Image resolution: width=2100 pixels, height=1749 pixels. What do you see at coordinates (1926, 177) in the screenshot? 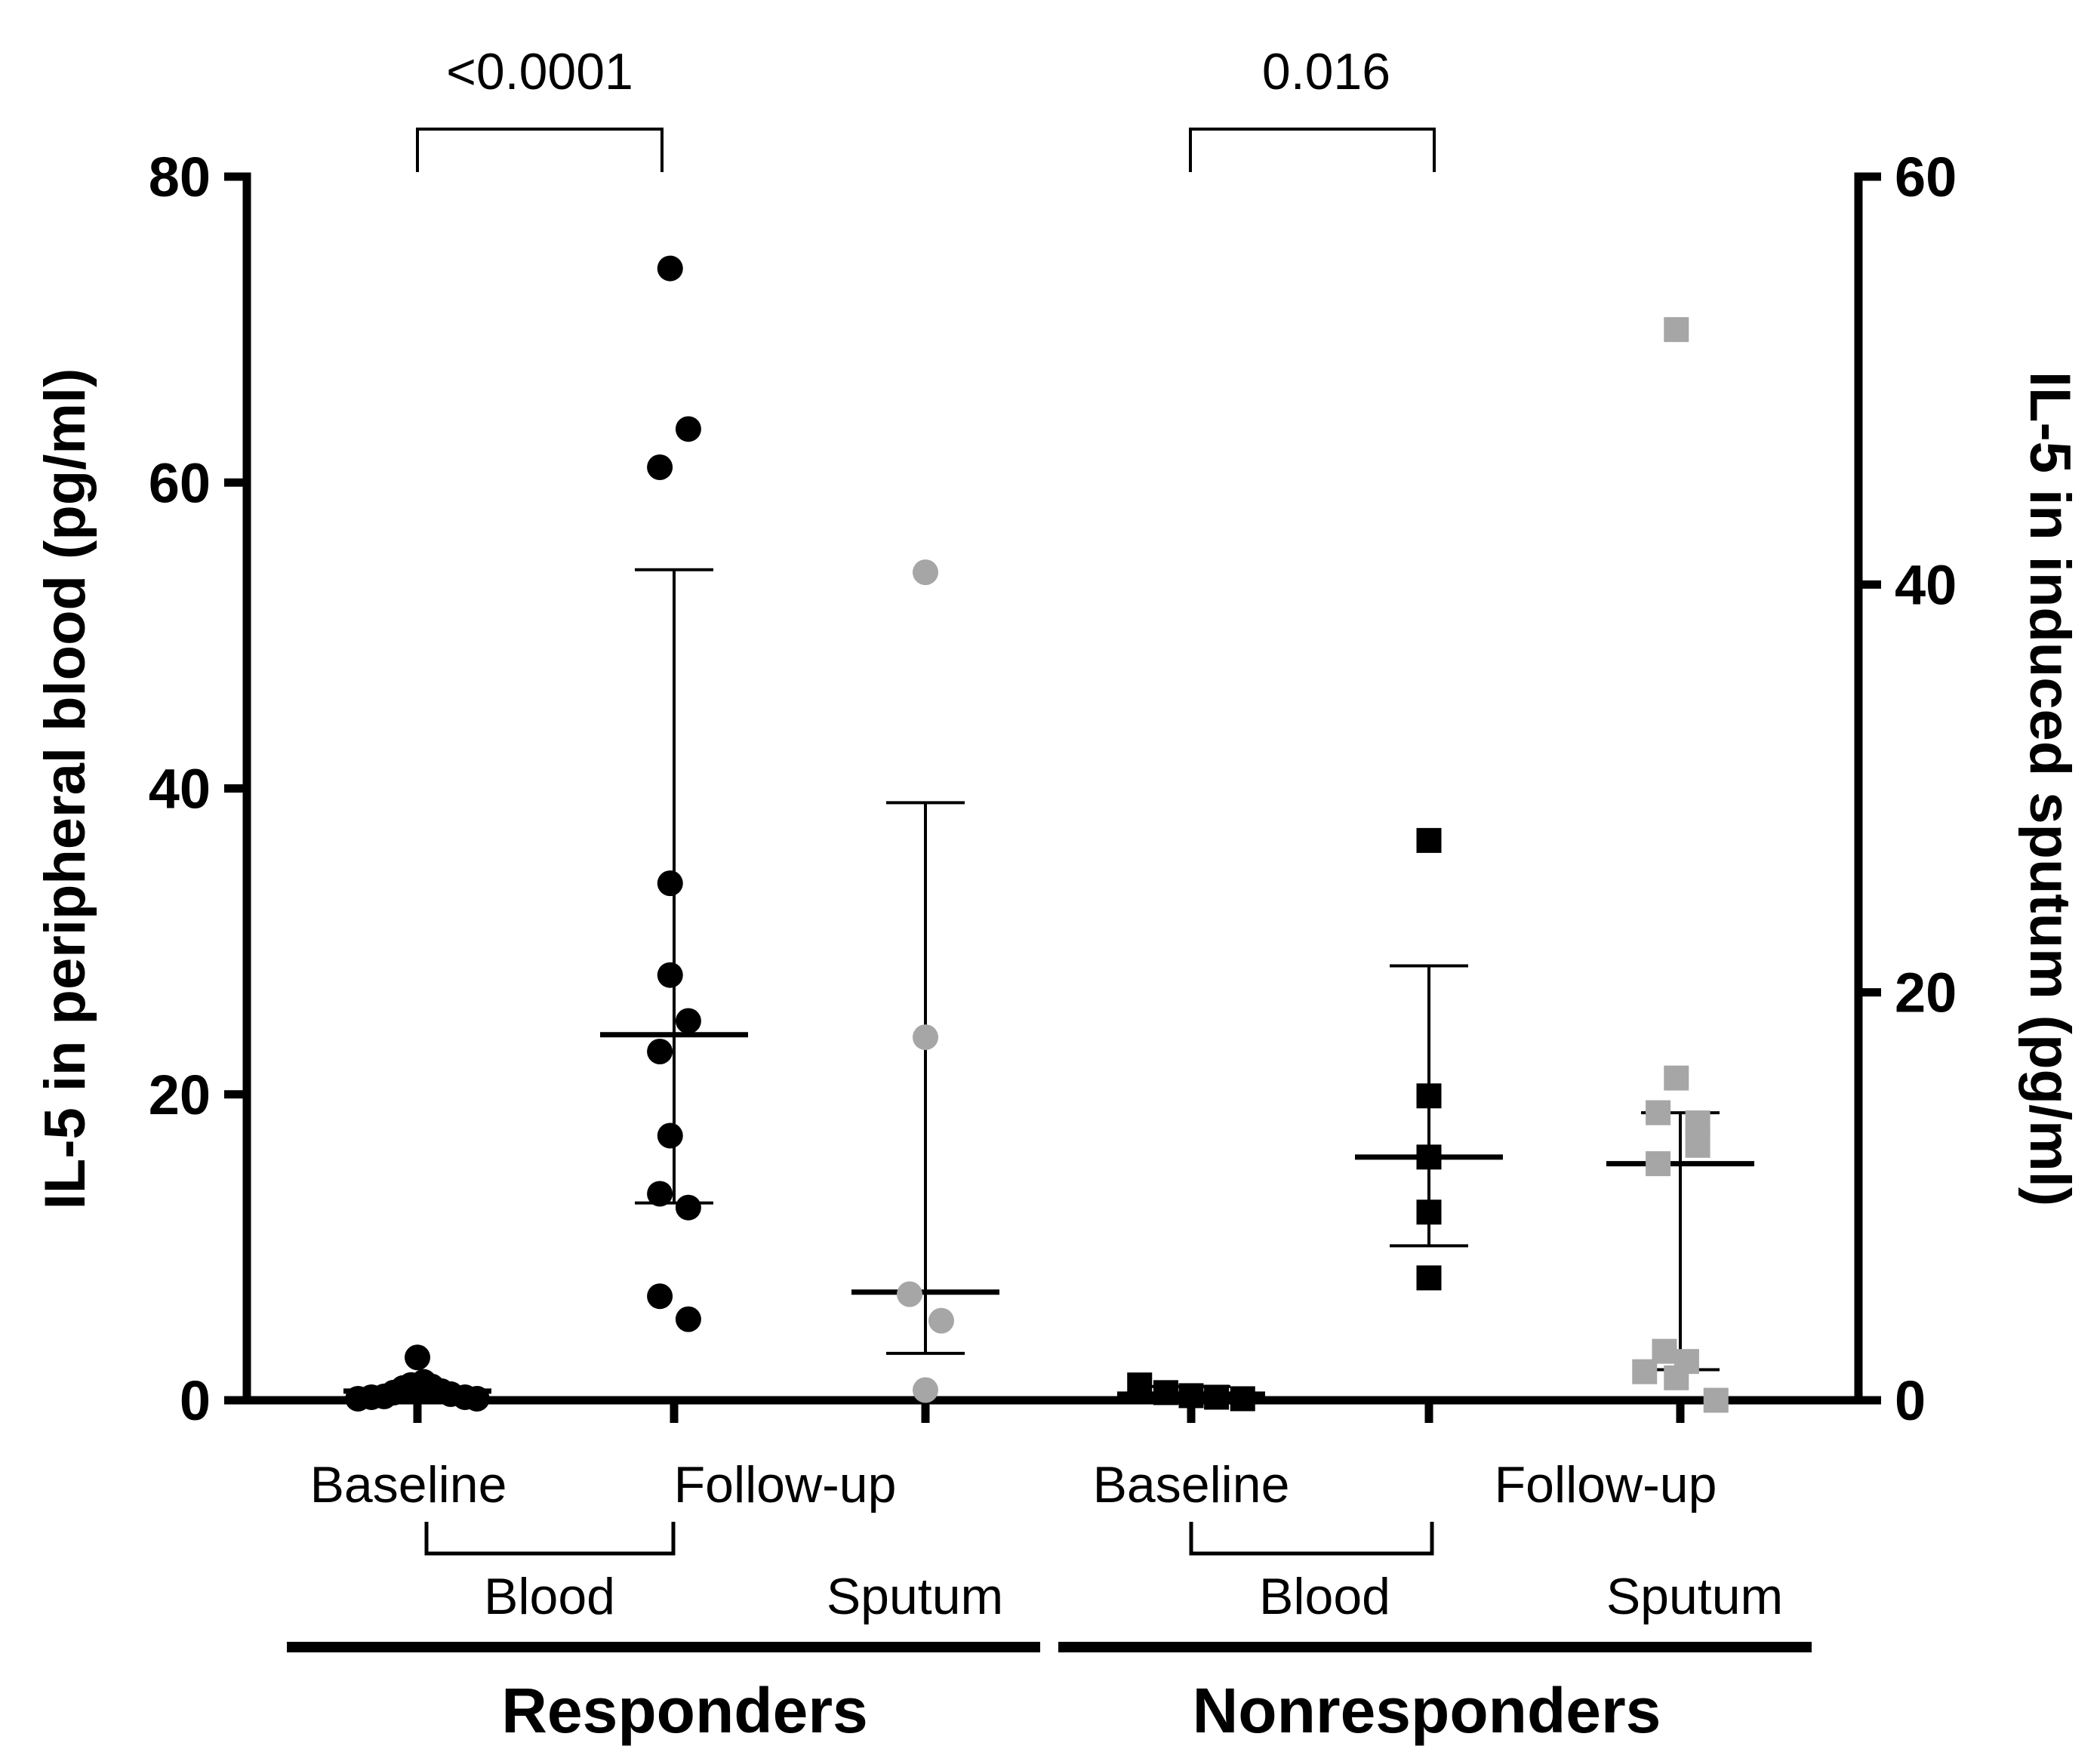
I see `right-tick-label-60: 60` at bounding box center [1926, 177].